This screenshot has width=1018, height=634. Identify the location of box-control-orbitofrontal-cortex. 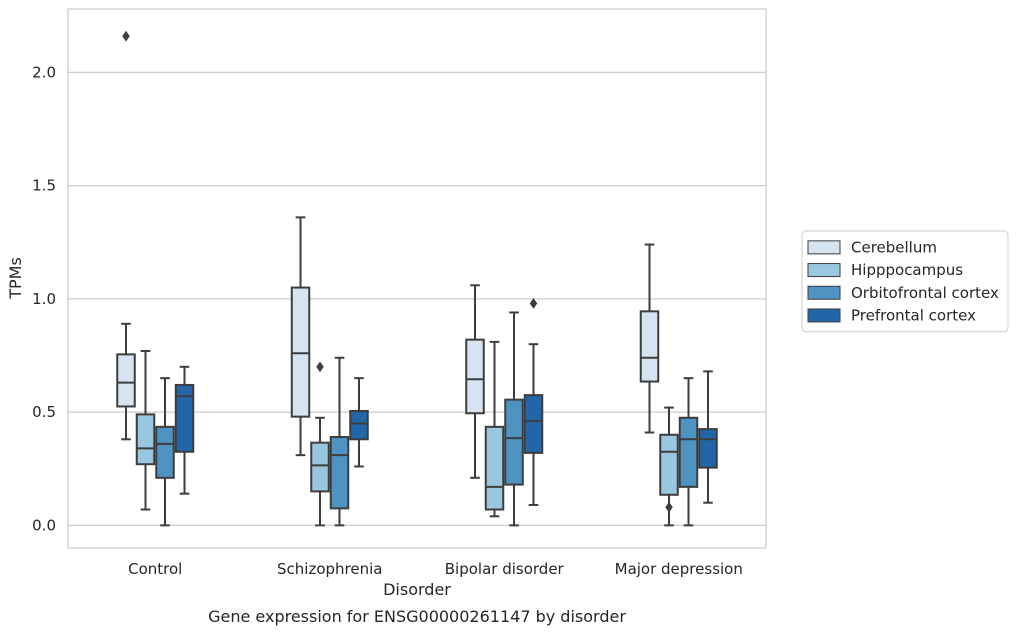
(165, 452).